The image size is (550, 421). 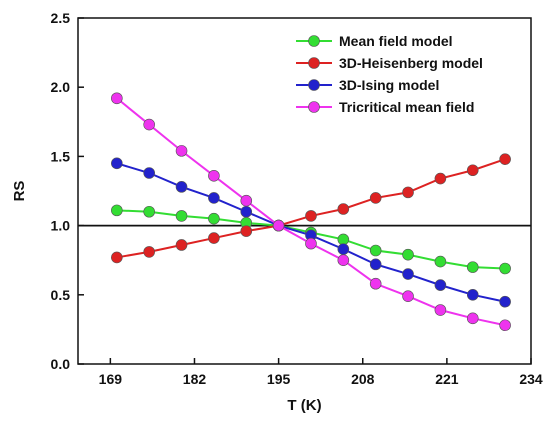 I want to click on x-tick-label: 221, so click(x=447, y=379).